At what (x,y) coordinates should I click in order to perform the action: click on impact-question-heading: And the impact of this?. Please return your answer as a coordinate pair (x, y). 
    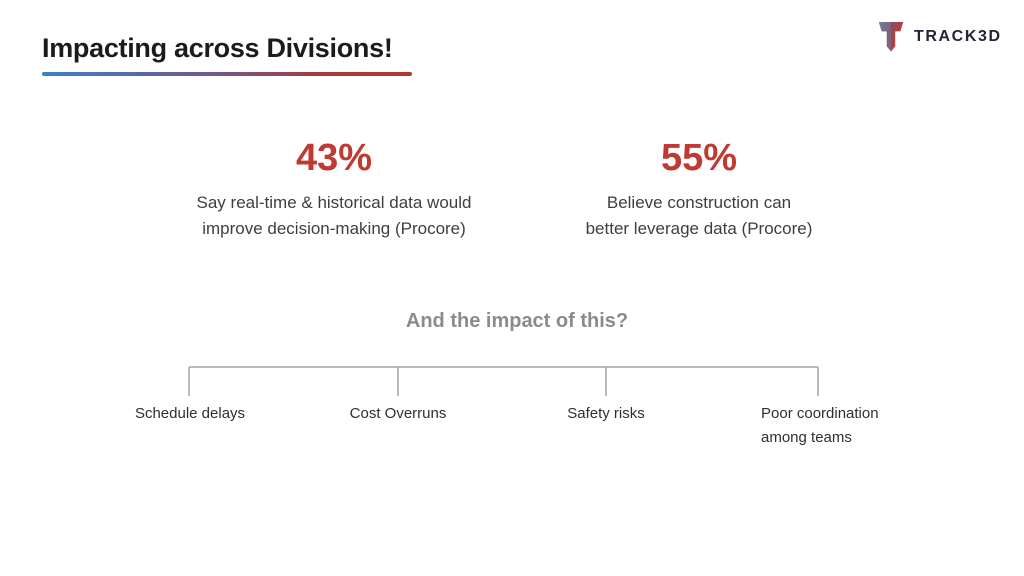
    Looking at the image, I should click on (517, 321).